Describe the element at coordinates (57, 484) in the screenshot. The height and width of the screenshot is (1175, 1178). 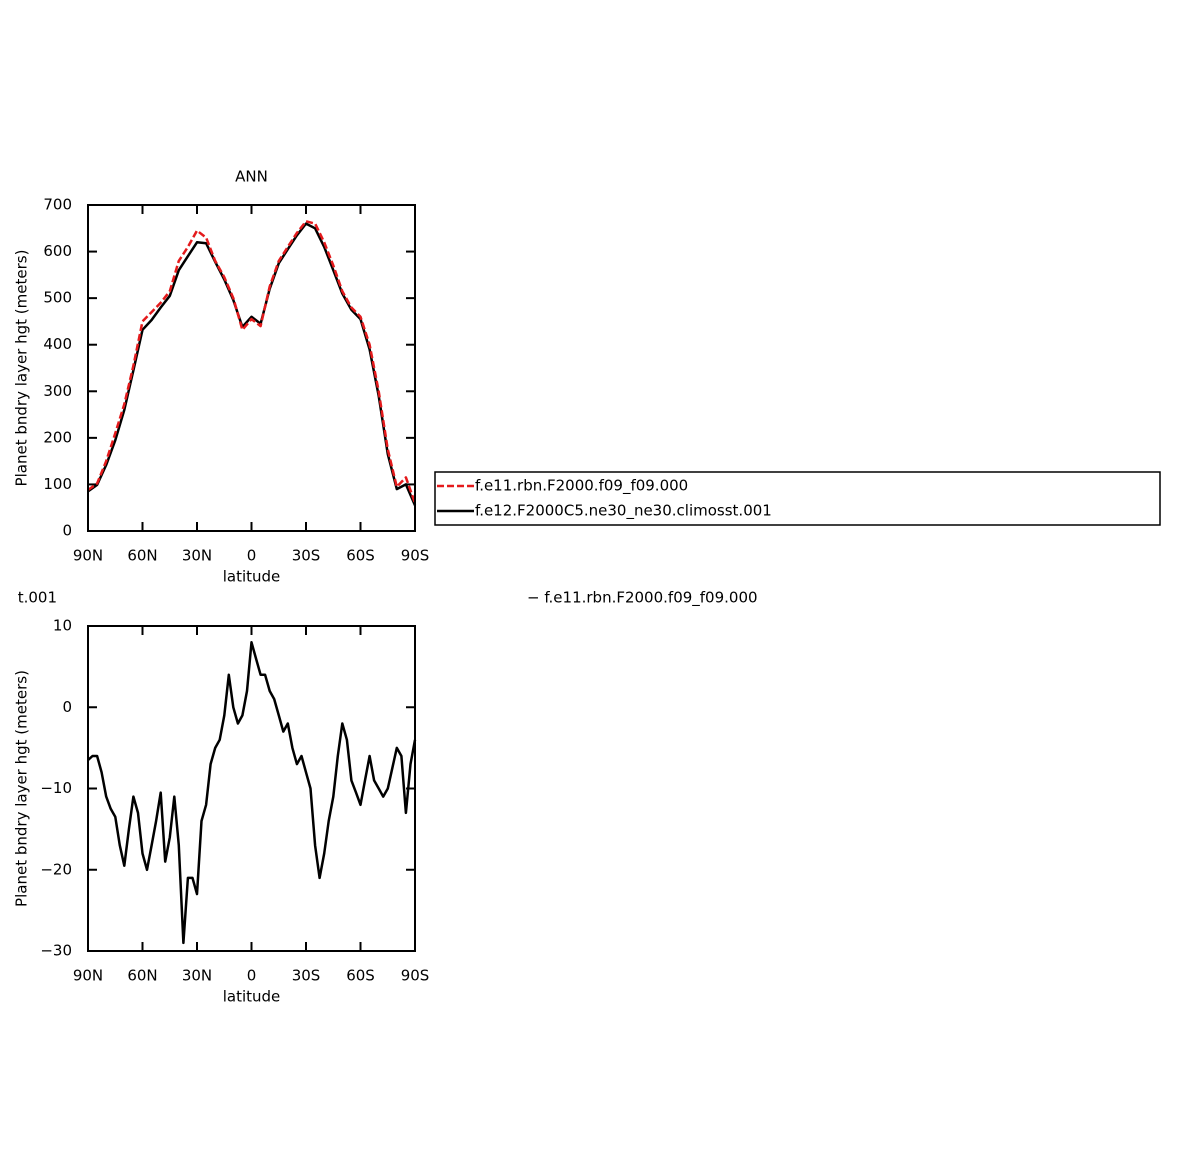
I see `y-tick-label: 100` at that location.